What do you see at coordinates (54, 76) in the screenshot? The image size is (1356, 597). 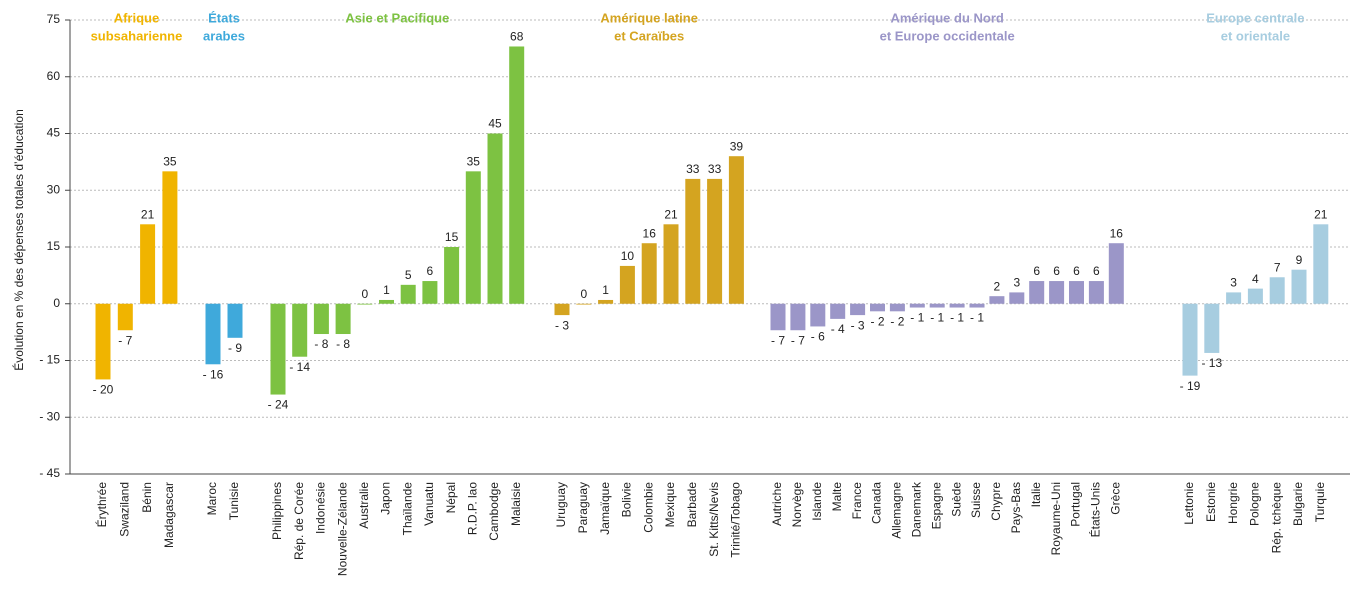 I see `y-tick-label: 60` at bounding box center [54, 76].